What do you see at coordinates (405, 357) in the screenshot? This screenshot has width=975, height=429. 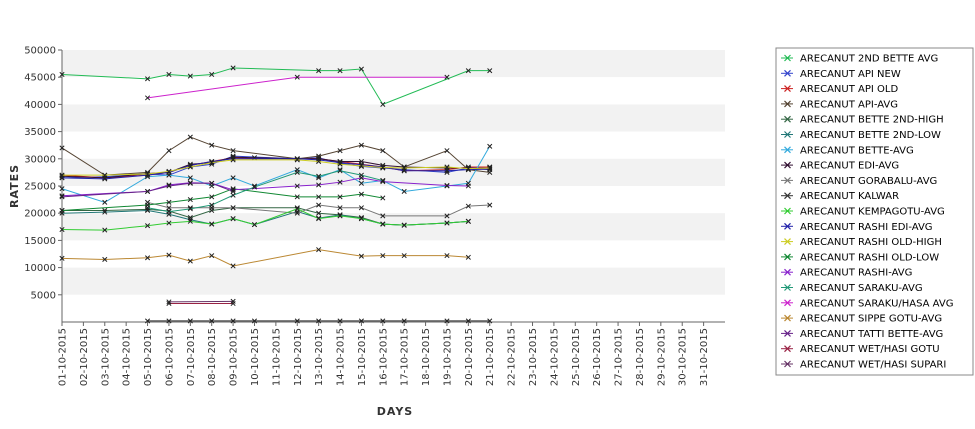 I see `x-tick-label: 17-10-2015` at bounding box center [405, 357].